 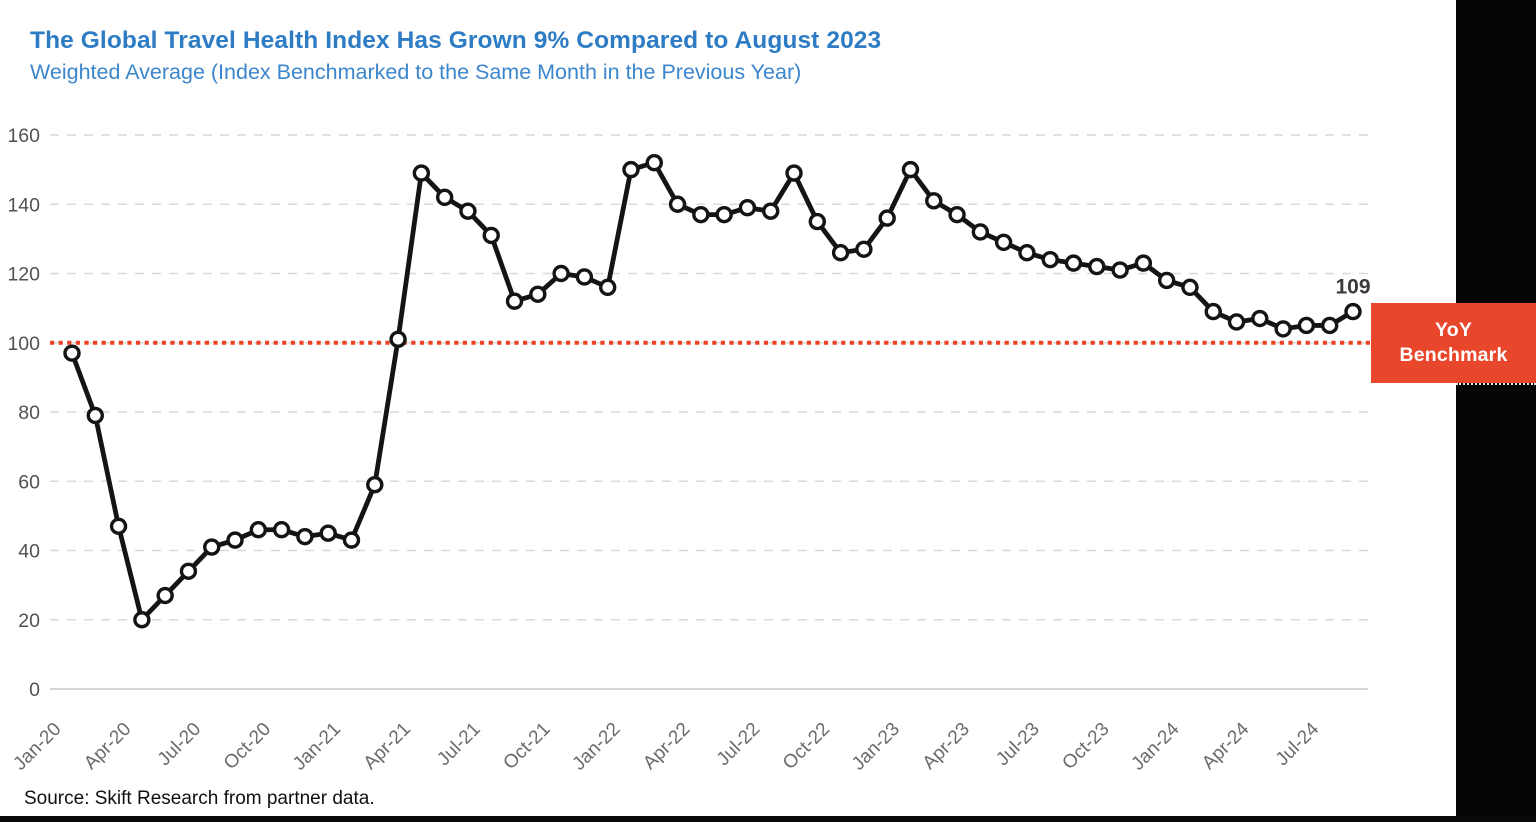 What do you see at coordinates (1085, 746) in the screenshot?
I see `svg-text: Oct-23` at bounding box center [1085, 746].